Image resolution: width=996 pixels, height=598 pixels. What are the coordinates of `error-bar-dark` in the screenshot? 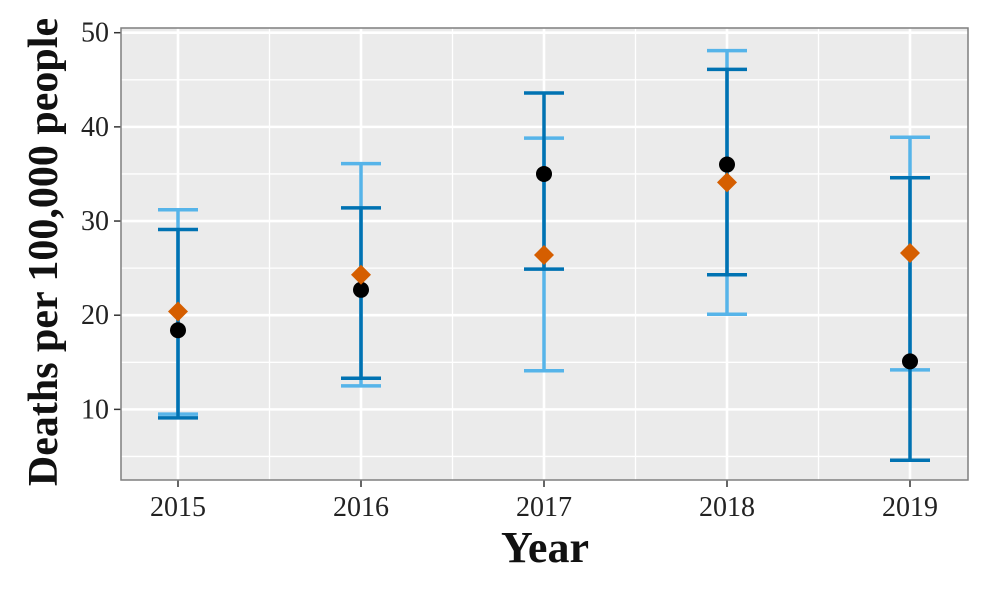 It's located at (910, 318).